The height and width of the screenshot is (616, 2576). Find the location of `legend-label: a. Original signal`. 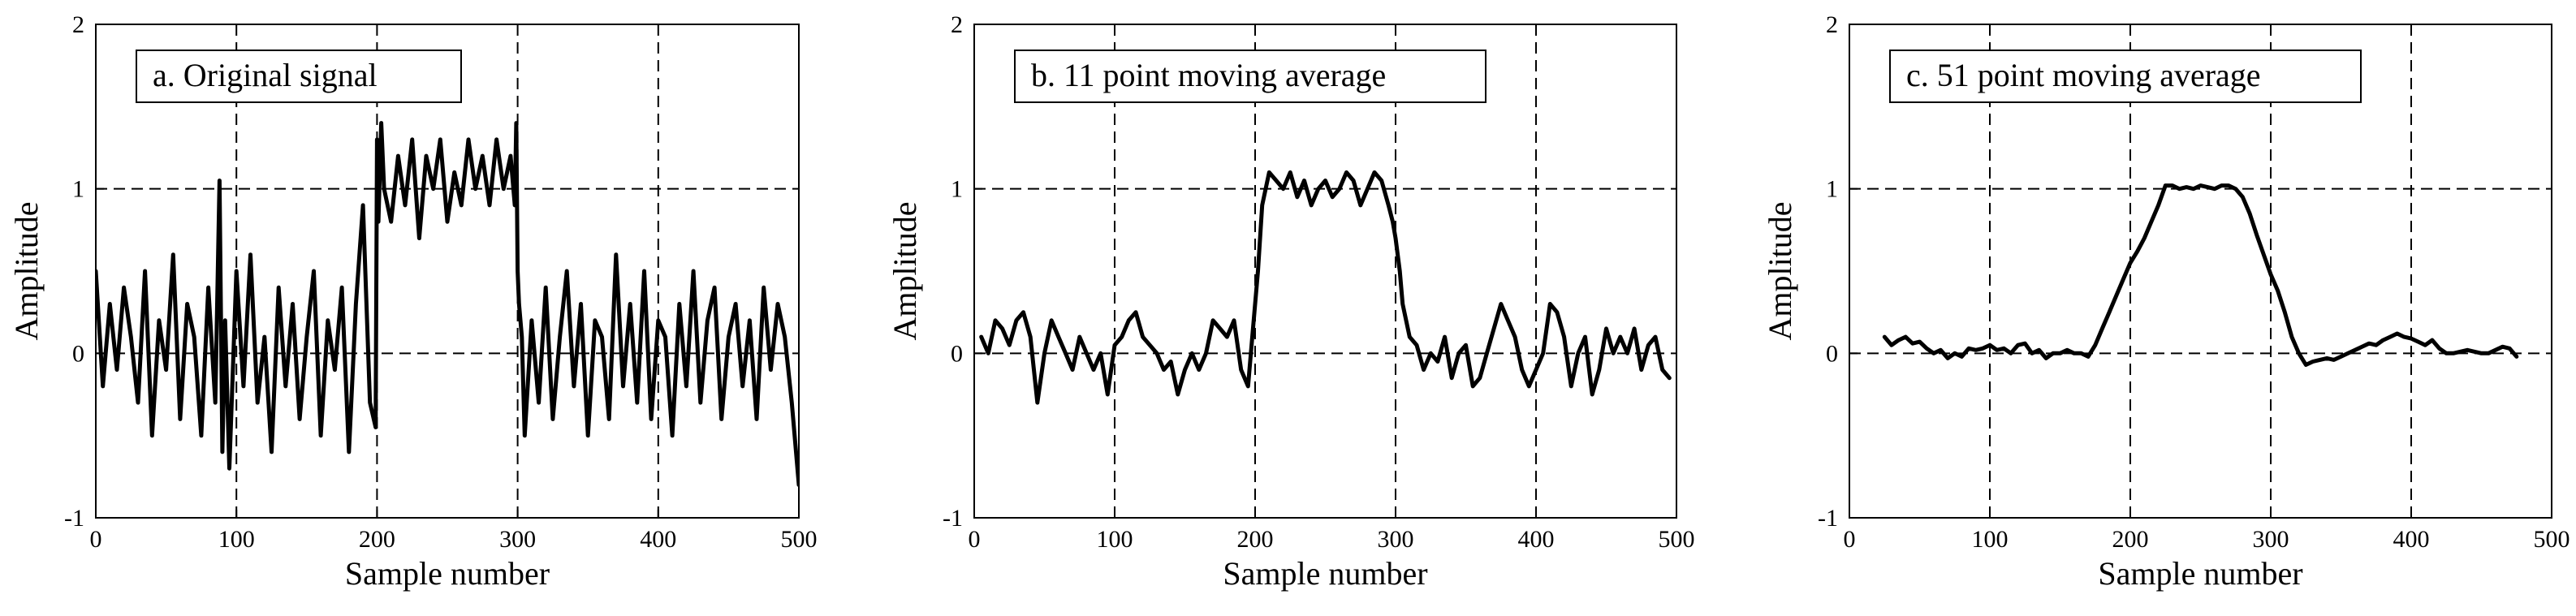

legend-label: a. Original signal is located at coordinates (265, 75).